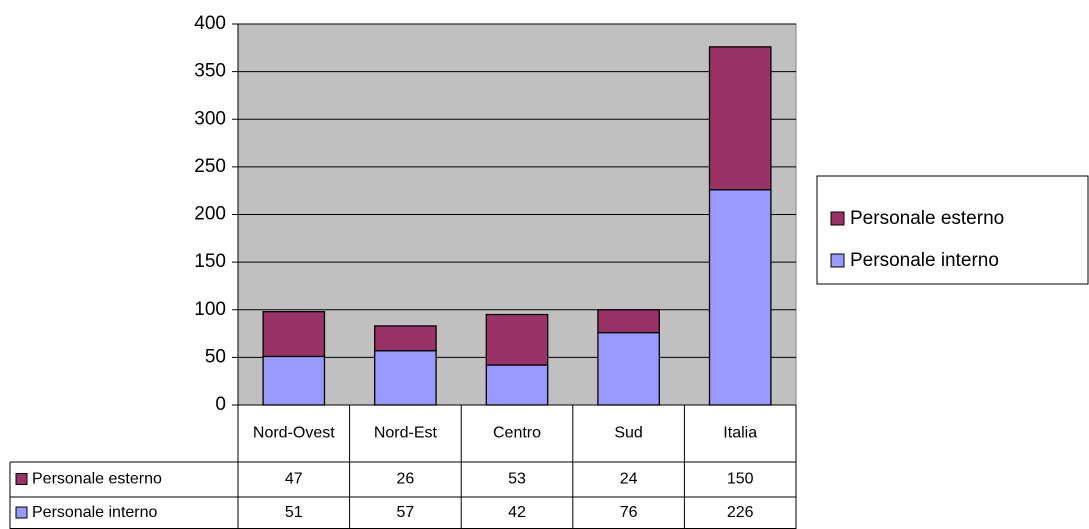 The height and width of the screenshot is (529, 1089). I want to click on x-tick-label: Italia, so click(740, 433).